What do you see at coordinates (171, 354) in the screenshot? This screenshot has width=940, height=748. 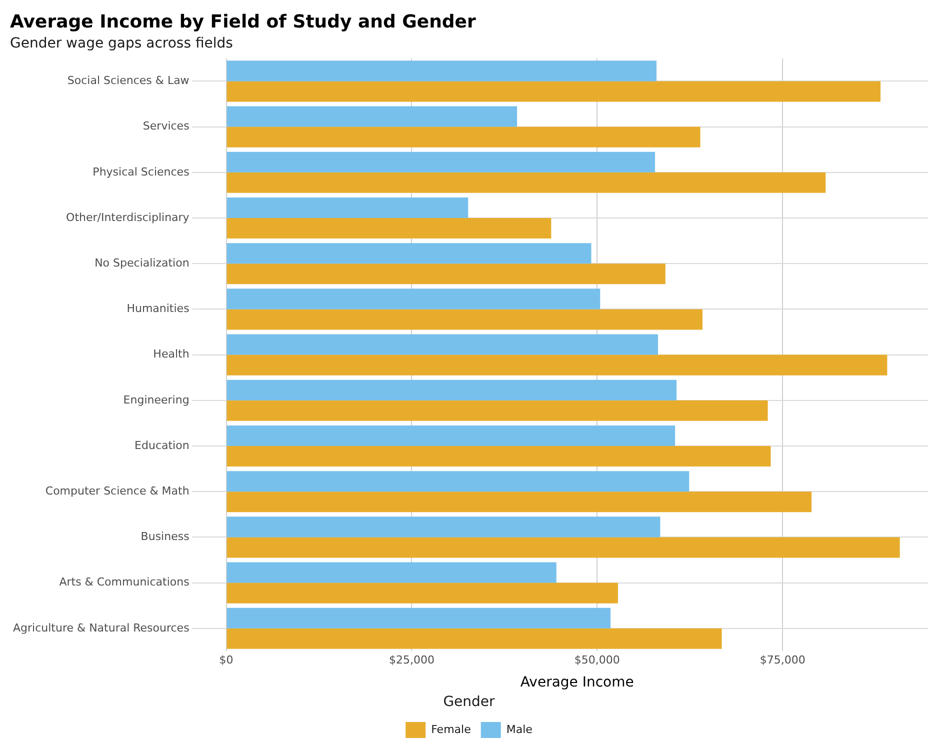 I see `y-tick-label: Health` at bounding box center [171, 354].